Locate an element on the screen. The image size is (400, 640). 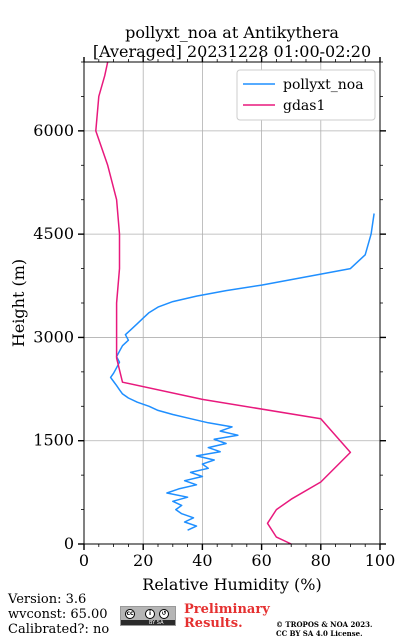
y-tick-label: 3000 is located at coordinates (53, 336).